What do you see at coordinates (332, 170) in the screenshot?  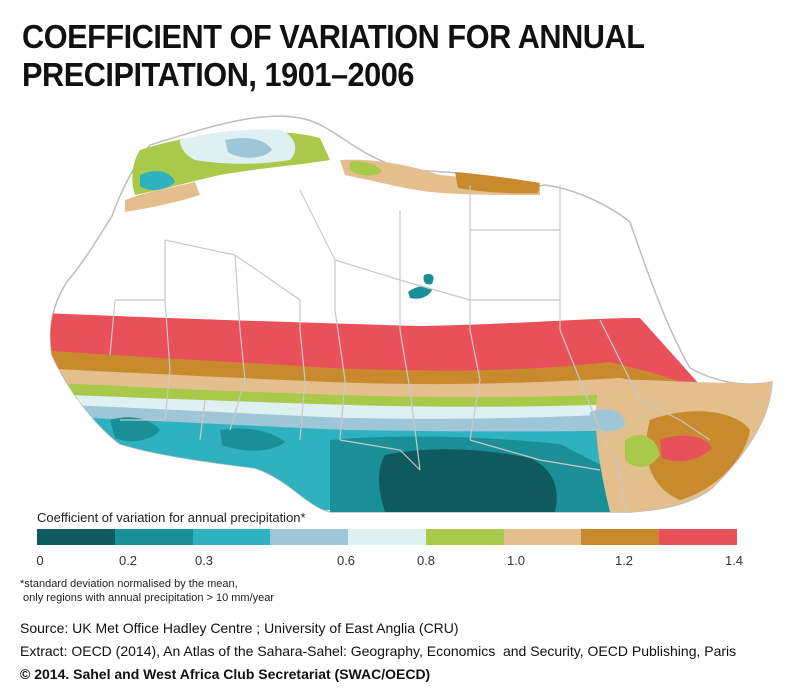 I see `north-coast-zones` at bounding box center [332, 170].